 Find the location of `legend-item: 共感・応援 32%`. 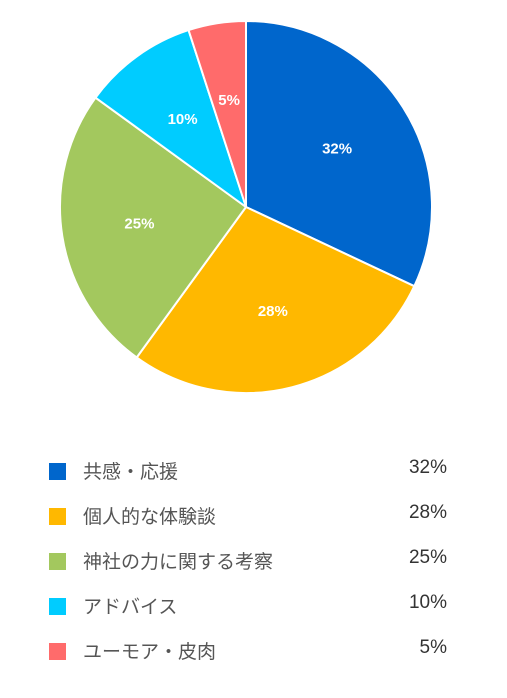

legend-item: 共感・応援 32% is located at coordinates (249, 475).